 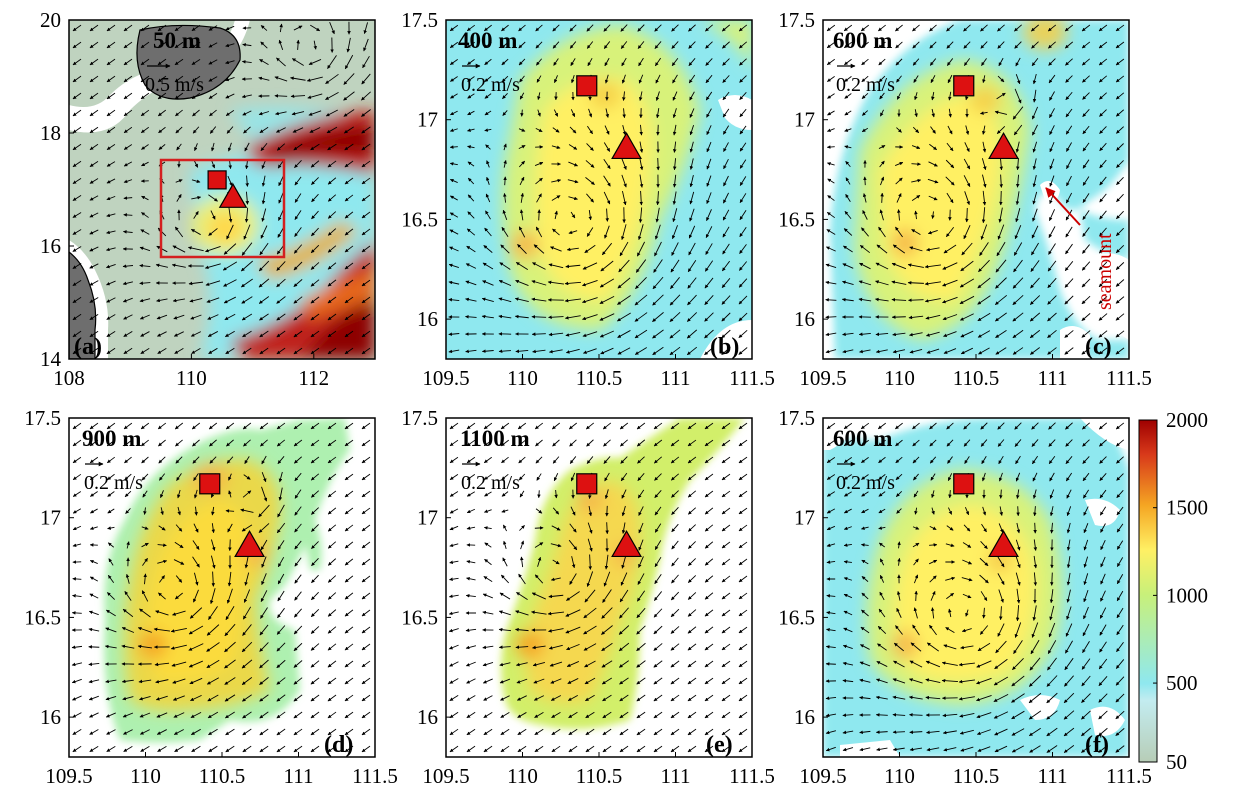 What do you see at coordinates (50, 20) in the screenshot?
I see `y-tick-label: 20` at bounding box center [50, 20].